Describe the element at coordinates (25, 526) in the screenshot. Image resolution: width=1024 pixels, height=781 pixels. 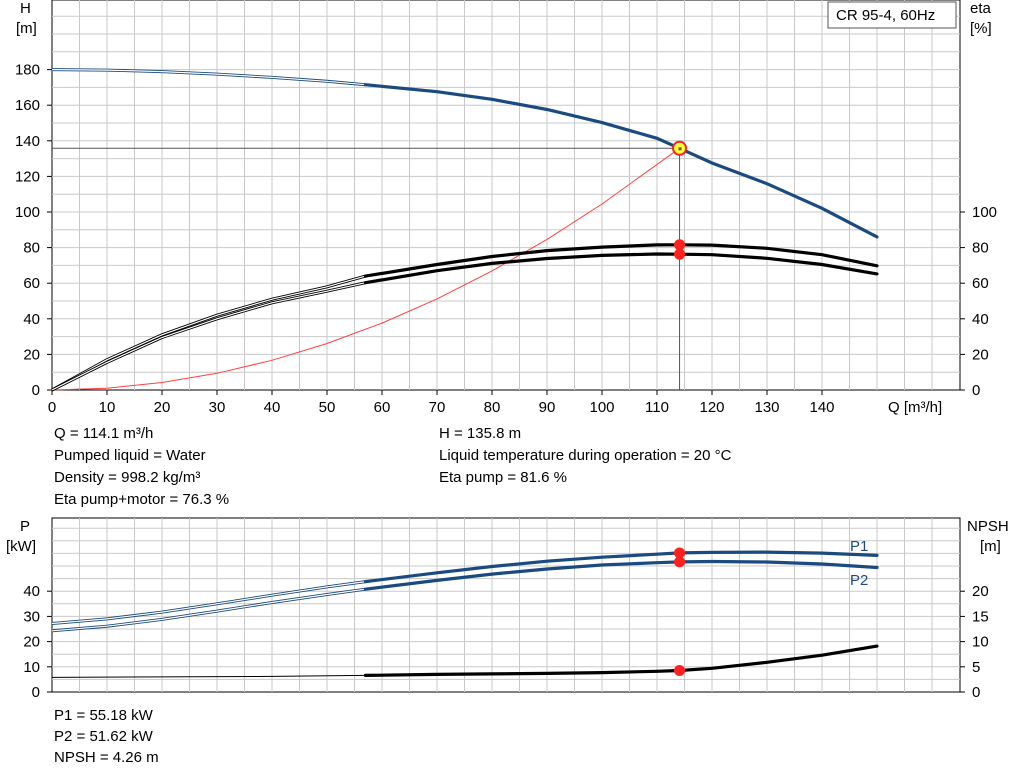
I see `p-axis-label-line1: P` at that location.